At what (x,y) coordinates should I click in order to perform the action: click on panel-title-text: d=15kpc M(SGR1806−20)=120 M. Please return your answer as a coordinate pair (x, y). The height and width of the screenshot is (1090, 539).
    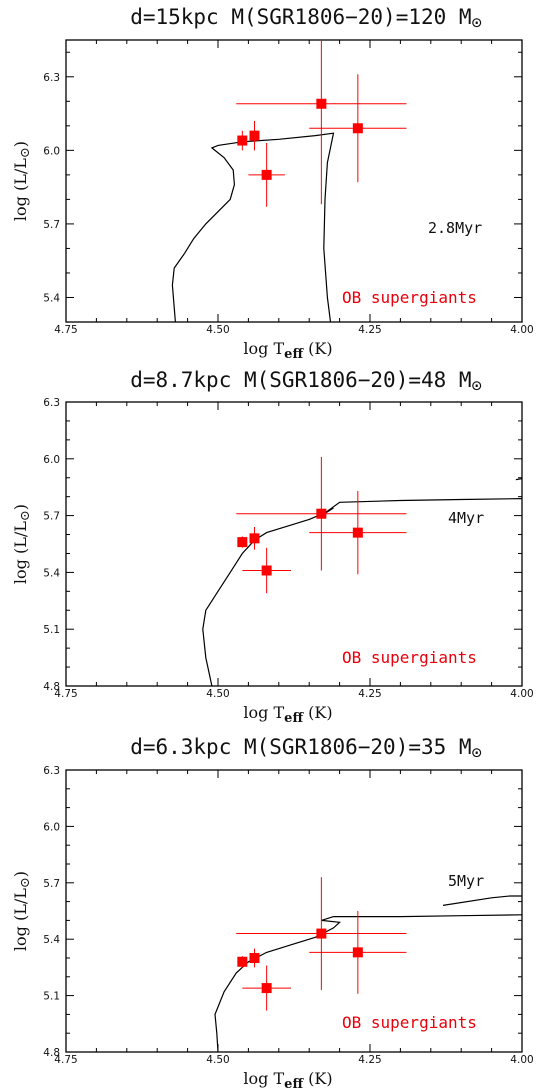
    Looking at the image, I should click on (300, 17).